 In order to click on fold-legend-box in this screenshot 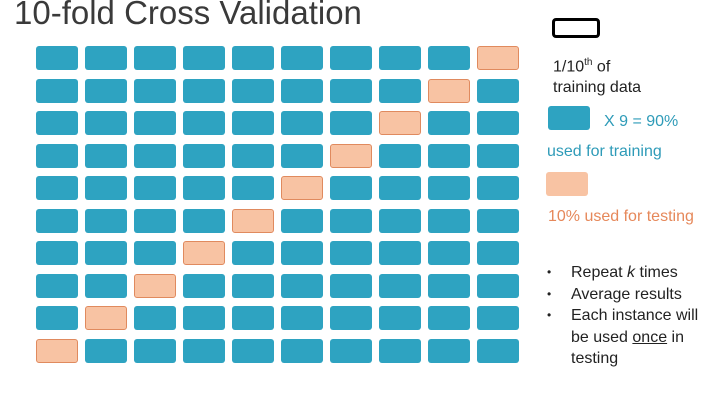, I will do `click(576, 28)`.